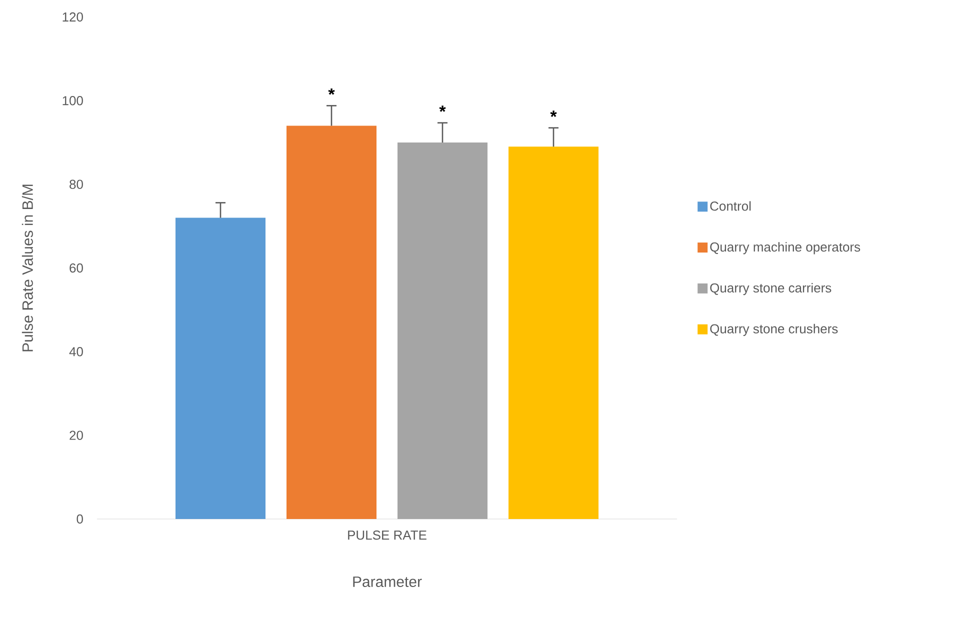  I want to click on x-axis-title: Parameter, so click(387, 582).